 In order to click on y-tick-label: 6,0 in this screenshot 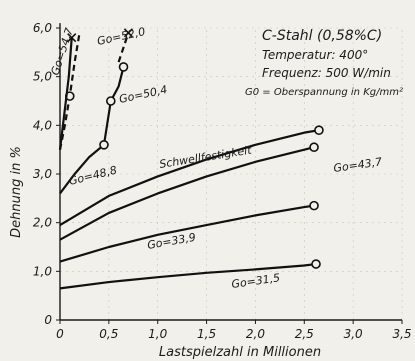, I will do `click(42, 28)`.